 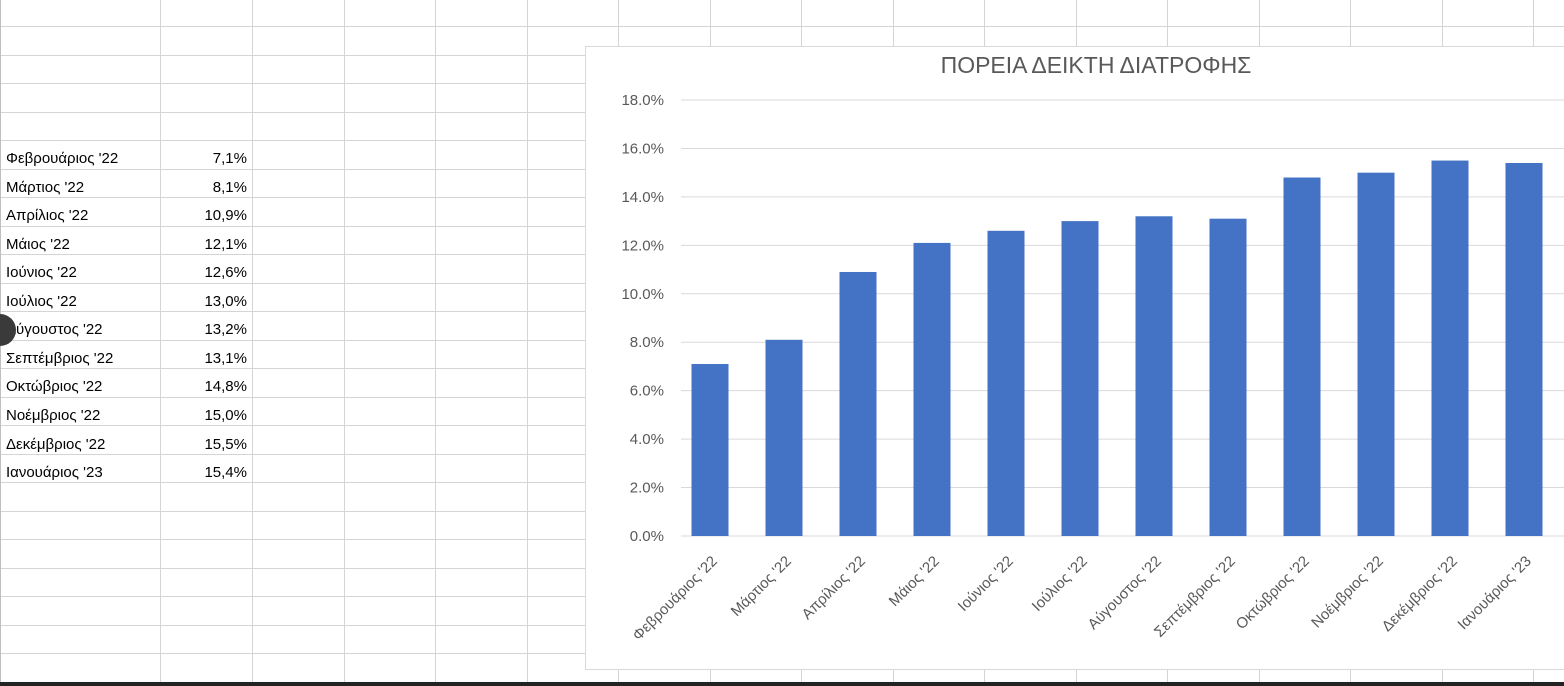 What do you see at coordinates (56, 444) in the screenshot?
I see `cell-month-label: Δεκέμβριος '22` at bounding box center [56, 444].